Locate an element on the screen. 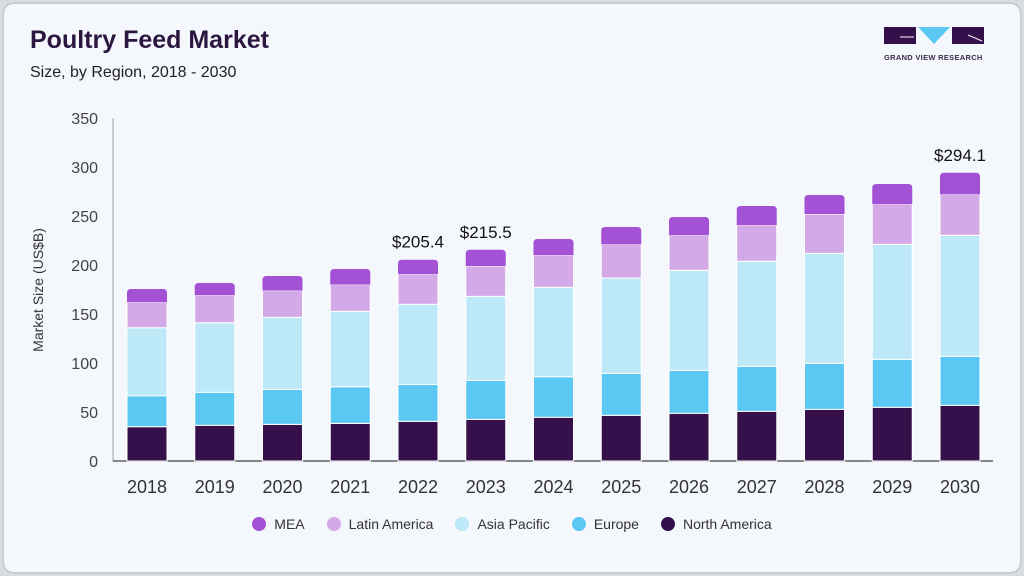 This screenshot has height=576, width=1024. x-tick-label: 2021 is located at coordinates (350, 487).